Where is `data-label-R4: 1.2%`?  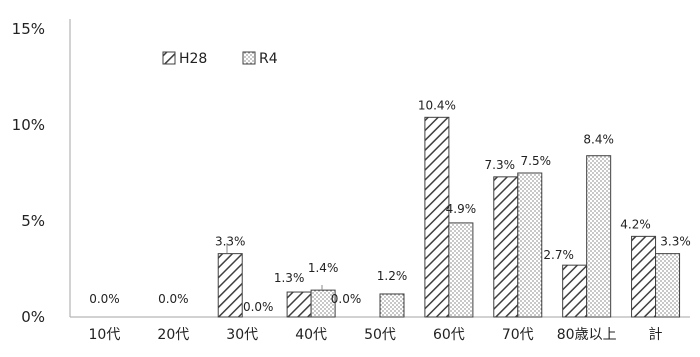 data-label-R4: 1.2% is located at coordinates (392, 276).